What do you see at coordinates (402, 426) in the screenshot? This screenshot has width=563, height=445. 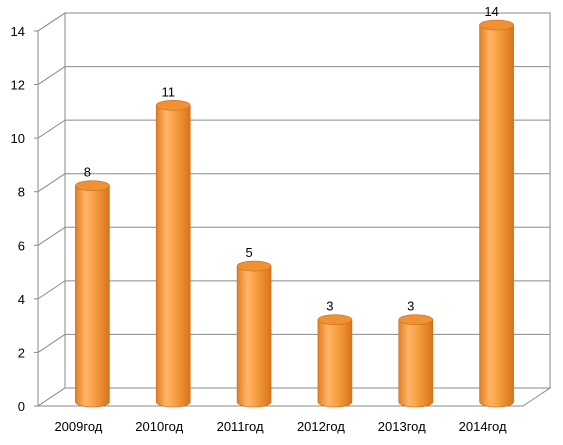 I see `x-tick-label: 2013год` at bounding box center [402, 426].